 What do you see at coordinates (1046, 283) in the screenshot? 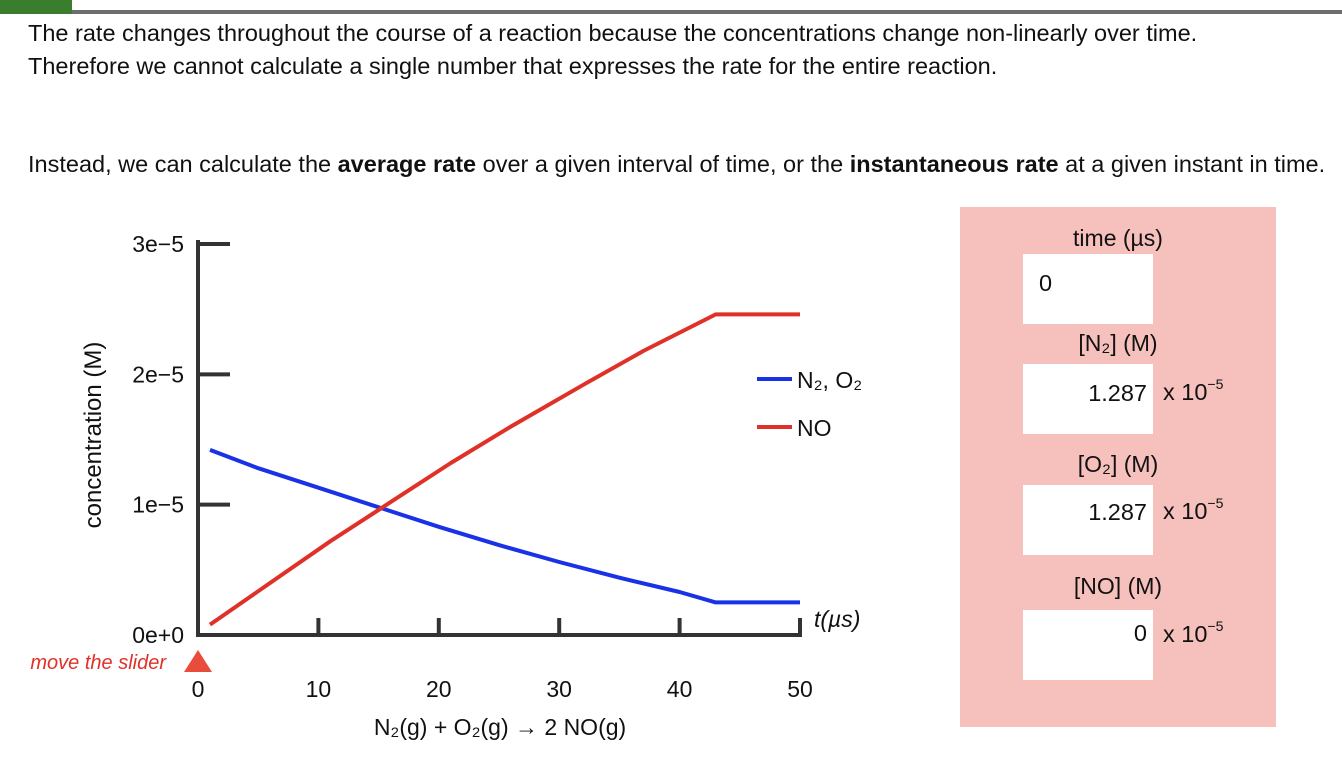
I see `time-value: 0` at bounding box center [1046, 283].